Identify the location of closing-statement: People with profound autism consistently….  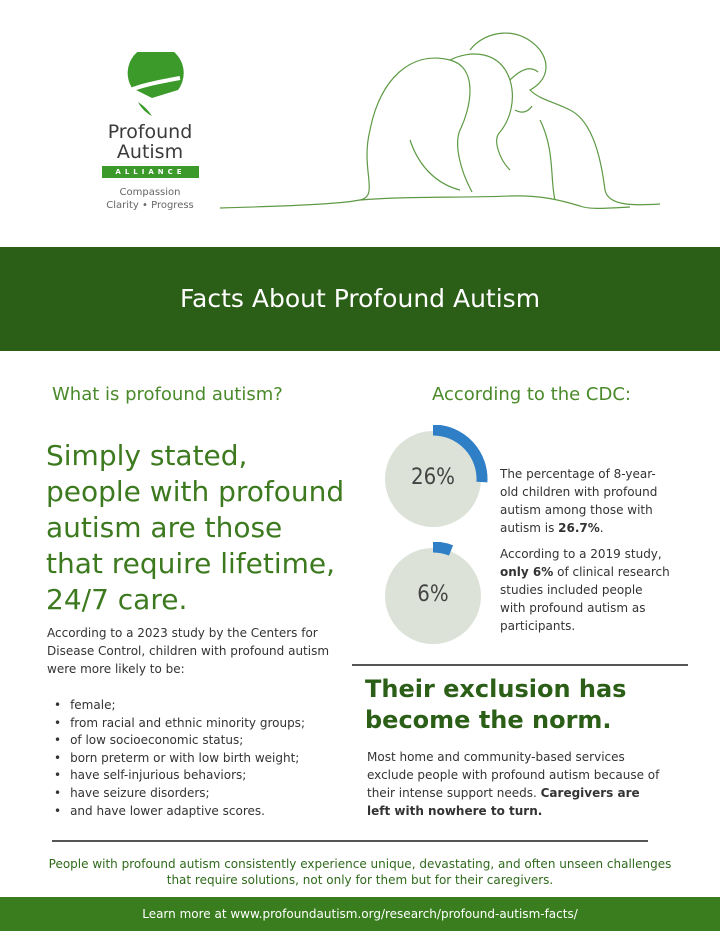
(360, 872).